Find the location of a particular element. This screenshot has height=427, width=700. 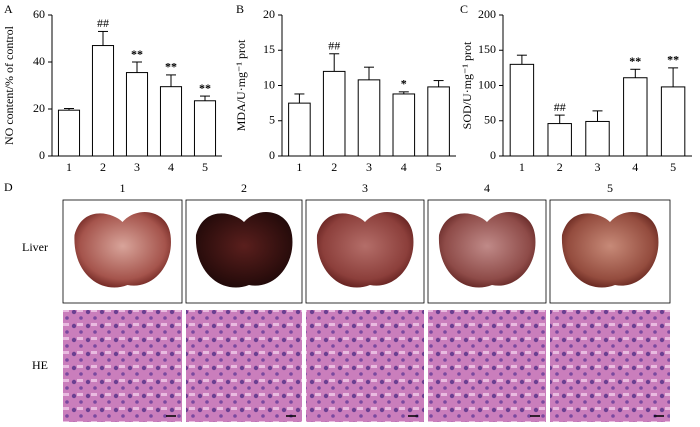

significance-mark: * is located at coordinates (404, 84).